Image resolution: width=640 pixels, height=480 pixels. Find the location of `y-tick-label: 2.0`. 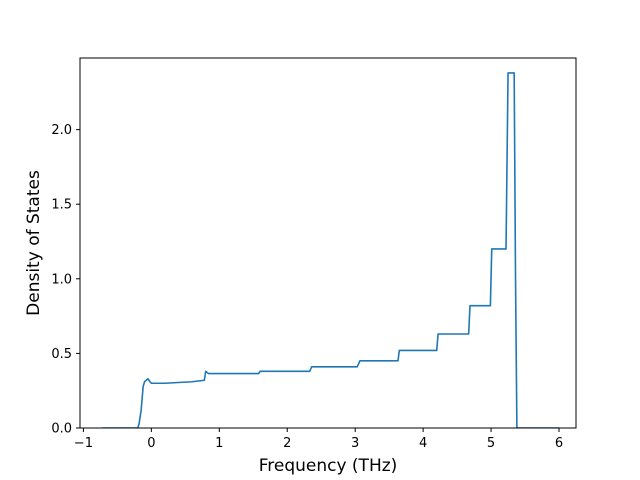

y-tick-label: 2.0 is located at coordinates (61, 130).